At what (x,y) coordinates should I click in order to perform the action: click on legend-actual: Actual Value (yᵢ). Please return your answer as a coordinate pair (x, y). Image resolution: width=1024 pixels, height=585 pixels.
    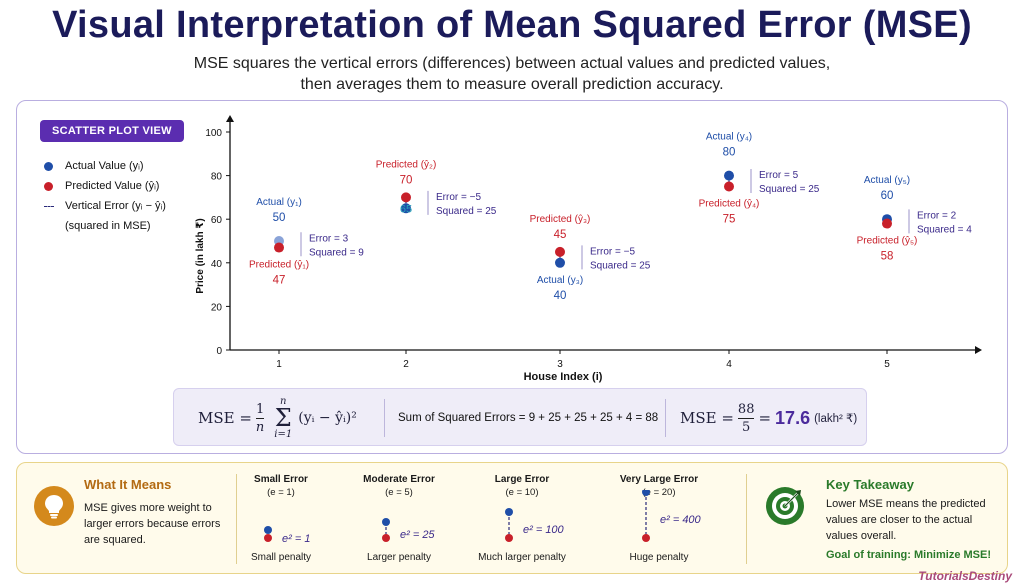
    Looking at the image, I should click on (105, 166).